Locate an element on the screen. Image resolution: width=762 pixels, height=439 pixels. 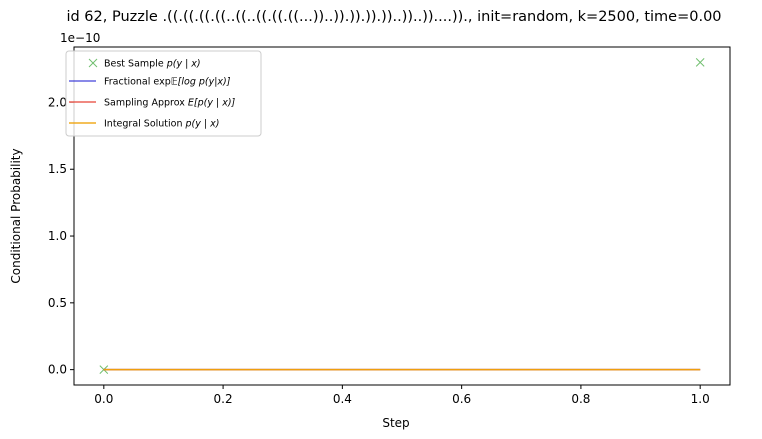
x-axis-ticks: 0.0 0.2 0.4 0.6 0.8 1.0 is located at coordinates (402, 395).